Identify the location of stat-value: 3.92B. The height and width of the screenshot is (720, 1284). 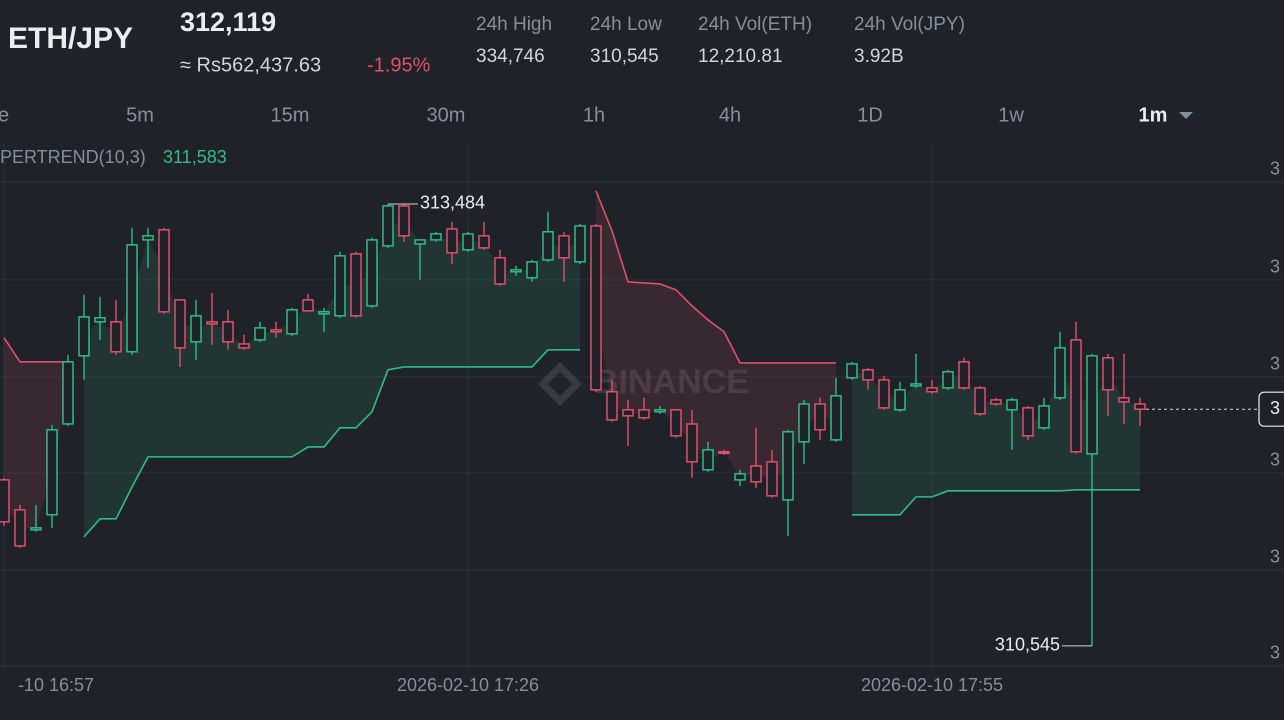
(879, 56).